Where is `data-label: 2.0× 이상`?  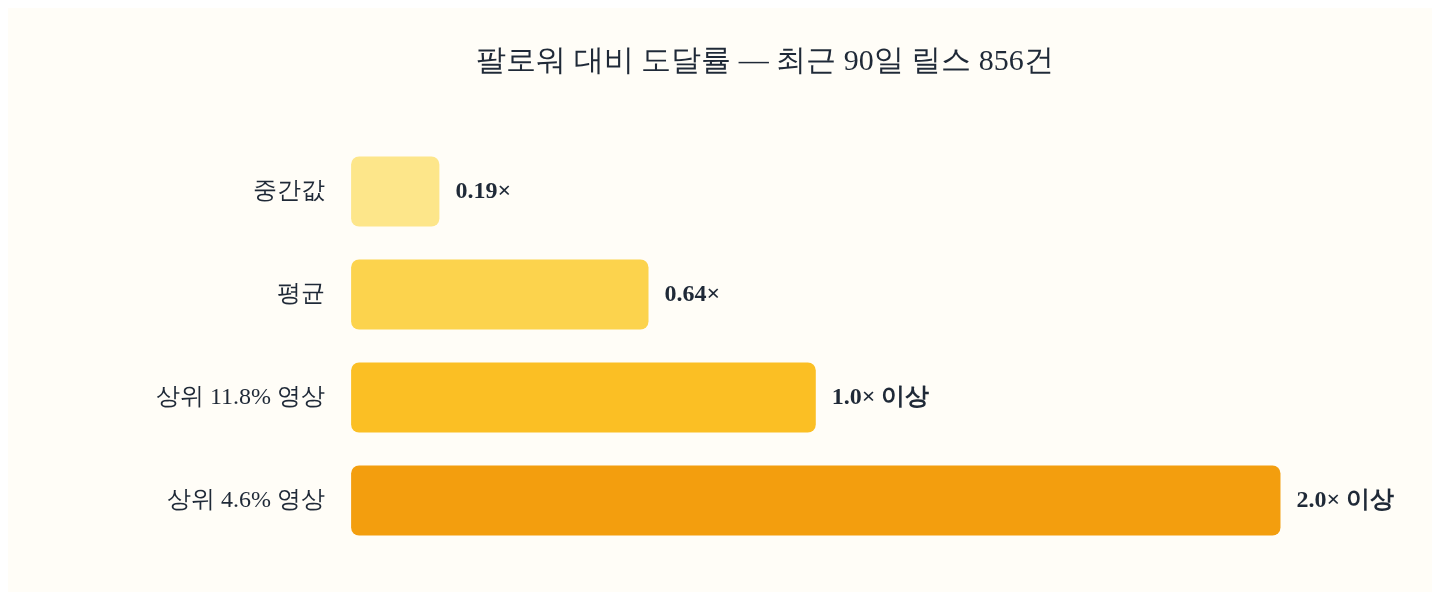
data-label: 2.0× 이상 is located at coordinates (1345, 498).